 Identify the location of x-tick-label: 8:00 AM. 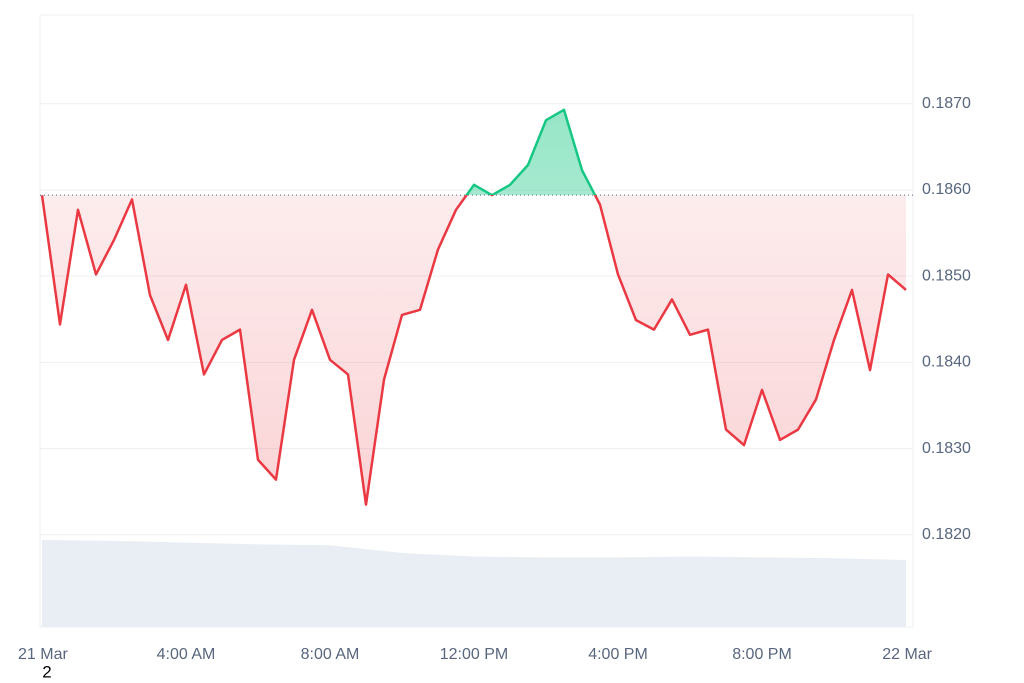
(330, 654).